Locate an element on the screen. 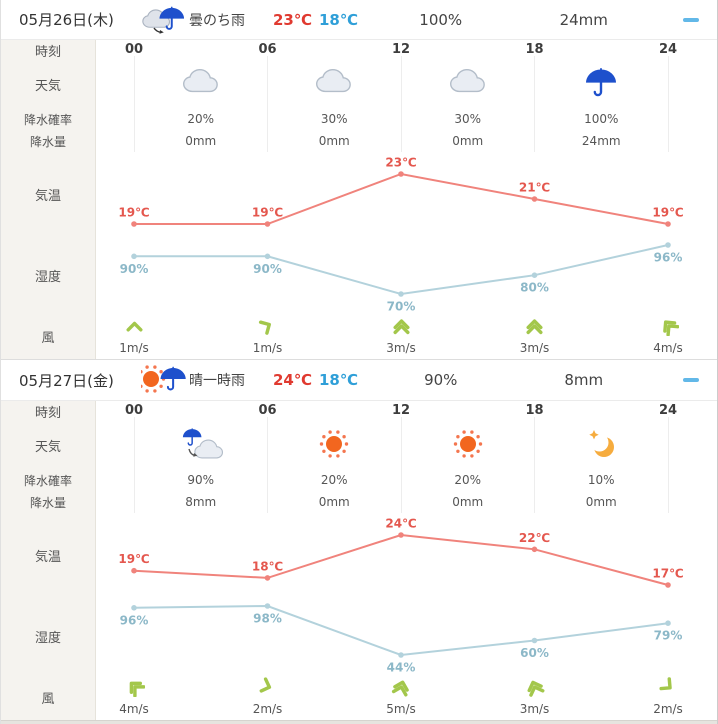 The image size is (718, 724). row-label-time: 時刻 is located at coordinates (47, 52).